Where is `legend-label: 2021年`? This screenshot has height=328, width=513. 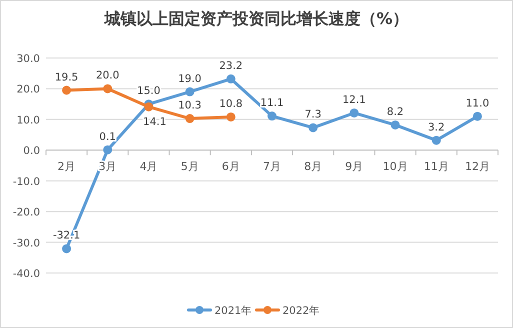
legend-label: 2021年 is located at coordinates (233, 311).